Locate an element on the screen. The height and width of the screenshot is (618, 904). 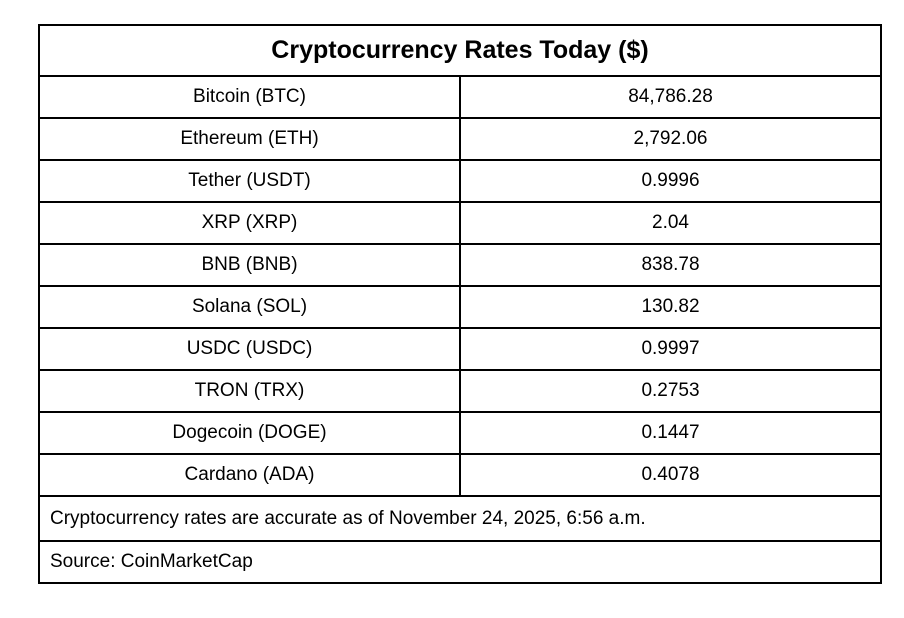
crypto-name-cell: Cardano (ADA) is located at coordinates (249, 475).